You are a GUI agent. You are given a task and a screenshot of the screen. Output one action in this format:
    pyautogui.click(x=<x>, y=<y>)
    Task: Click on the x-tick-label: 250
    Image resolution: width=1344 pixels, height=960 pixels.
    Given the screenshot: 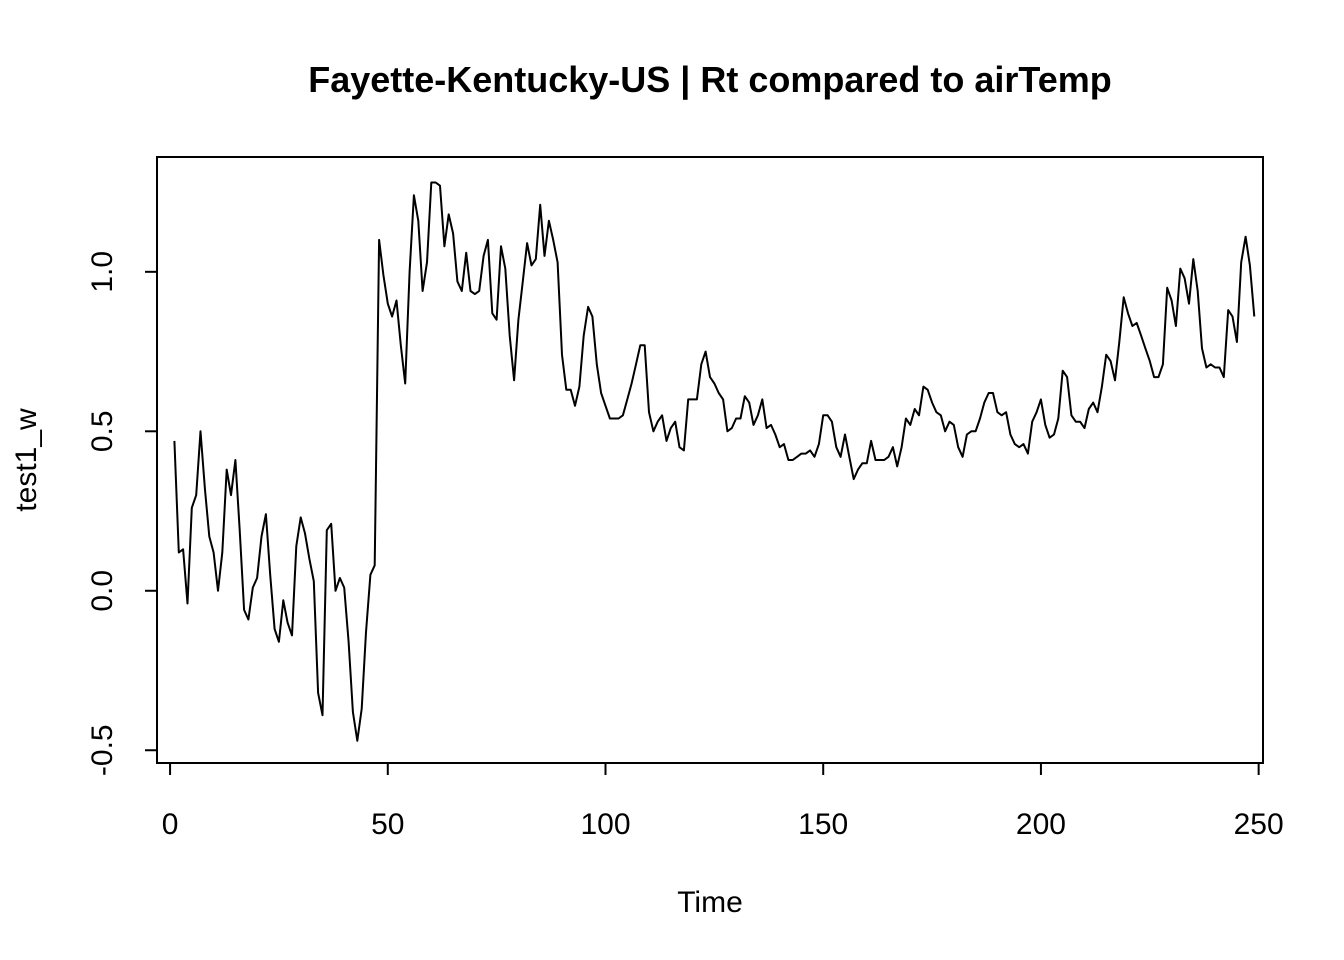 What is the action you would take?
    pyautogui.click(x=1259, y=824)
    